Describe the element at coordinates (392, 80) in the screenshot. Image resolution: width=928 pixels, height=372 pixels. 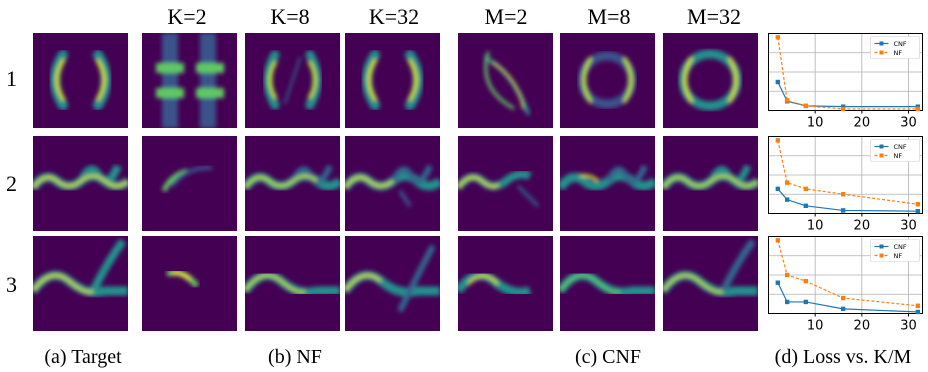
I see `density-panel-nf-k32-row1` at that location.